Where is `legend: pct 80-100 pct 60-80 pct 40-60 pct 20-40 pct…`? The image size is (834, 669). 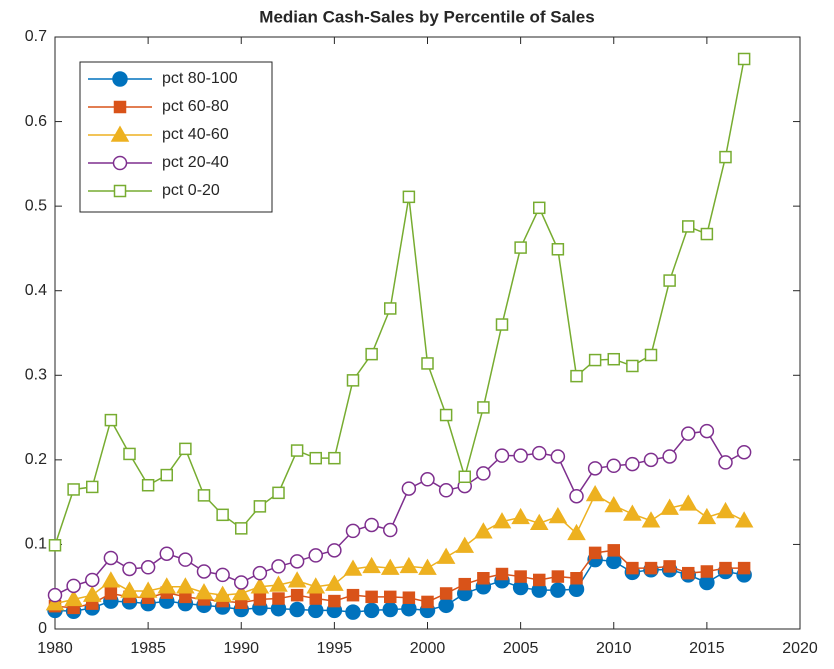 legend: pct 80-100 pct 60-80 pct 40-60 pct 20-40 pct… is located at coordinates (176, 137).